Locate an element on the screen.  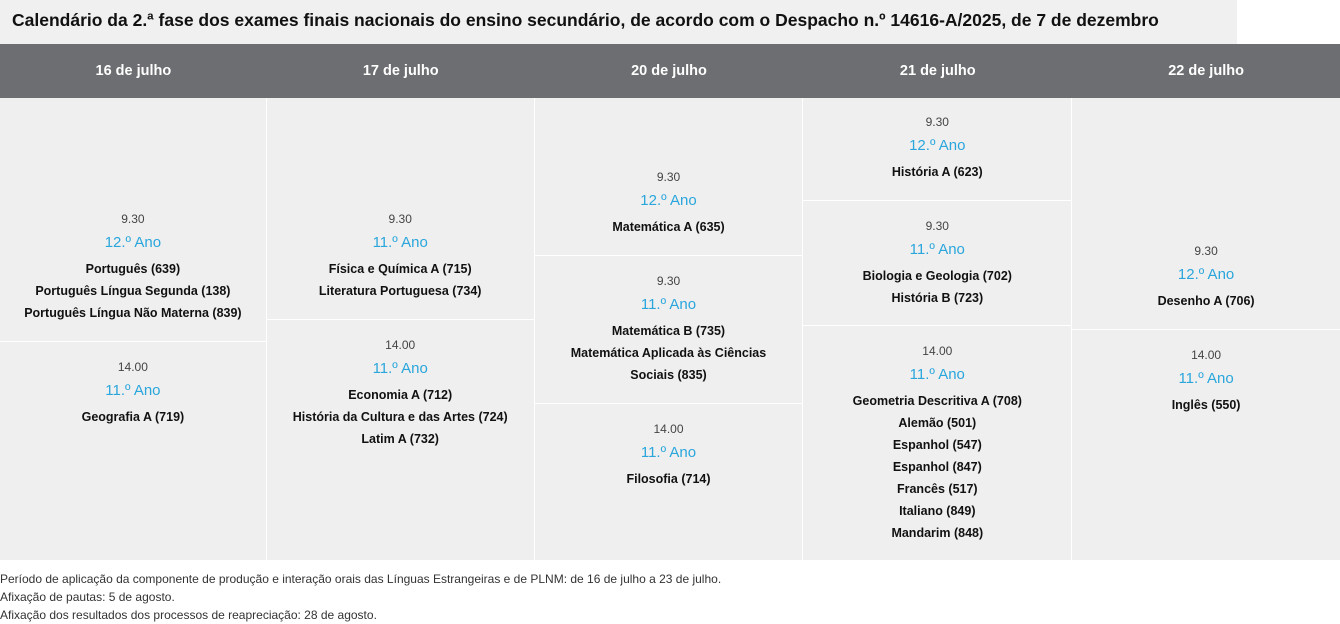
date-header: 21 de julho is located at coordinates (937, 71).